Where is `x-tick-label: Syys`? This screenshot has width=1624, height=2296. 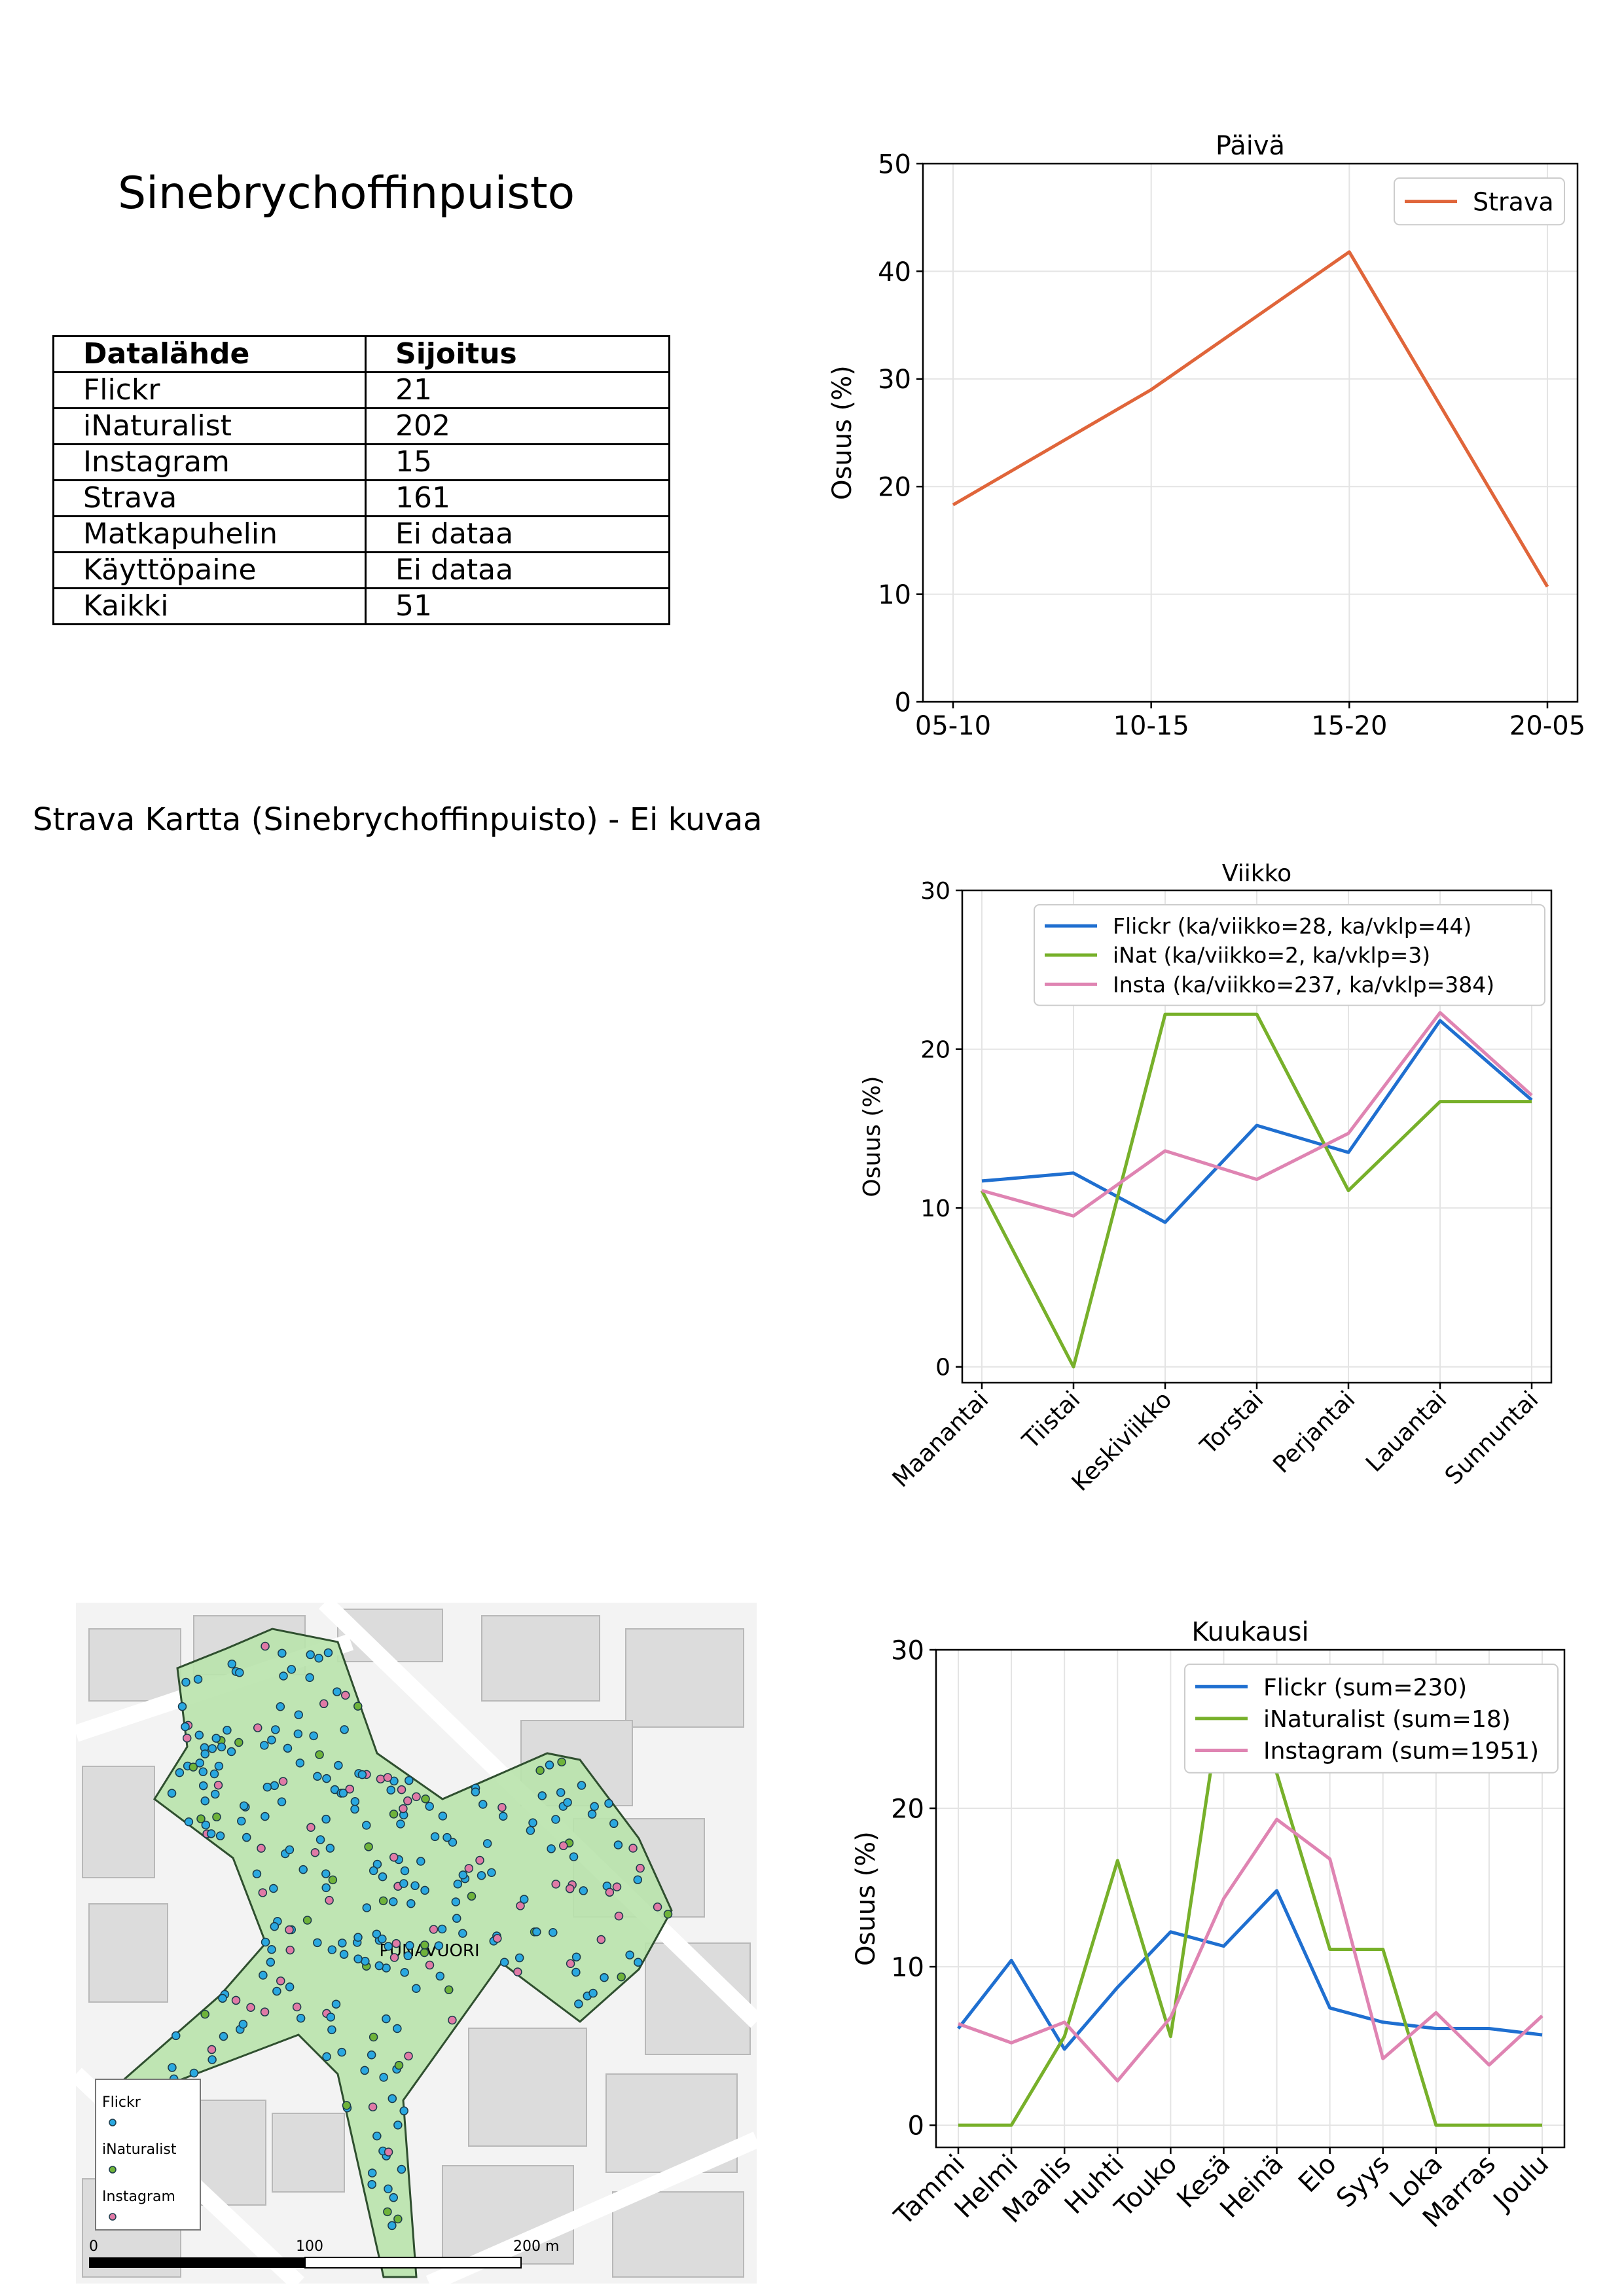
x-tick-label: Syys is located at coordinates (1363, 2181).